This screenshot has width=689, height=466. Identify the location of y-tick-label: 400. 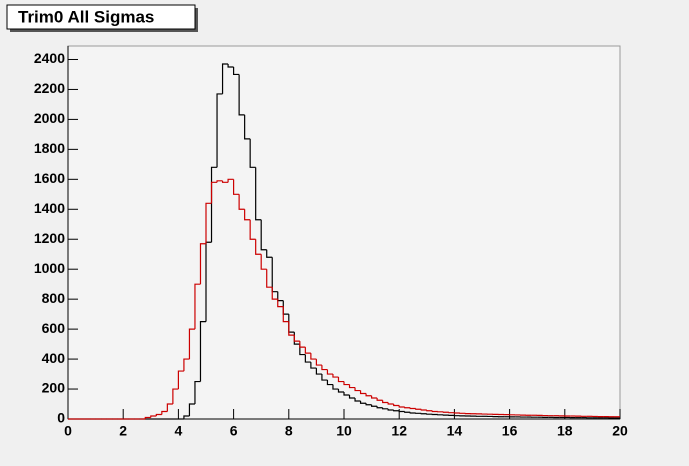
(54, 358).